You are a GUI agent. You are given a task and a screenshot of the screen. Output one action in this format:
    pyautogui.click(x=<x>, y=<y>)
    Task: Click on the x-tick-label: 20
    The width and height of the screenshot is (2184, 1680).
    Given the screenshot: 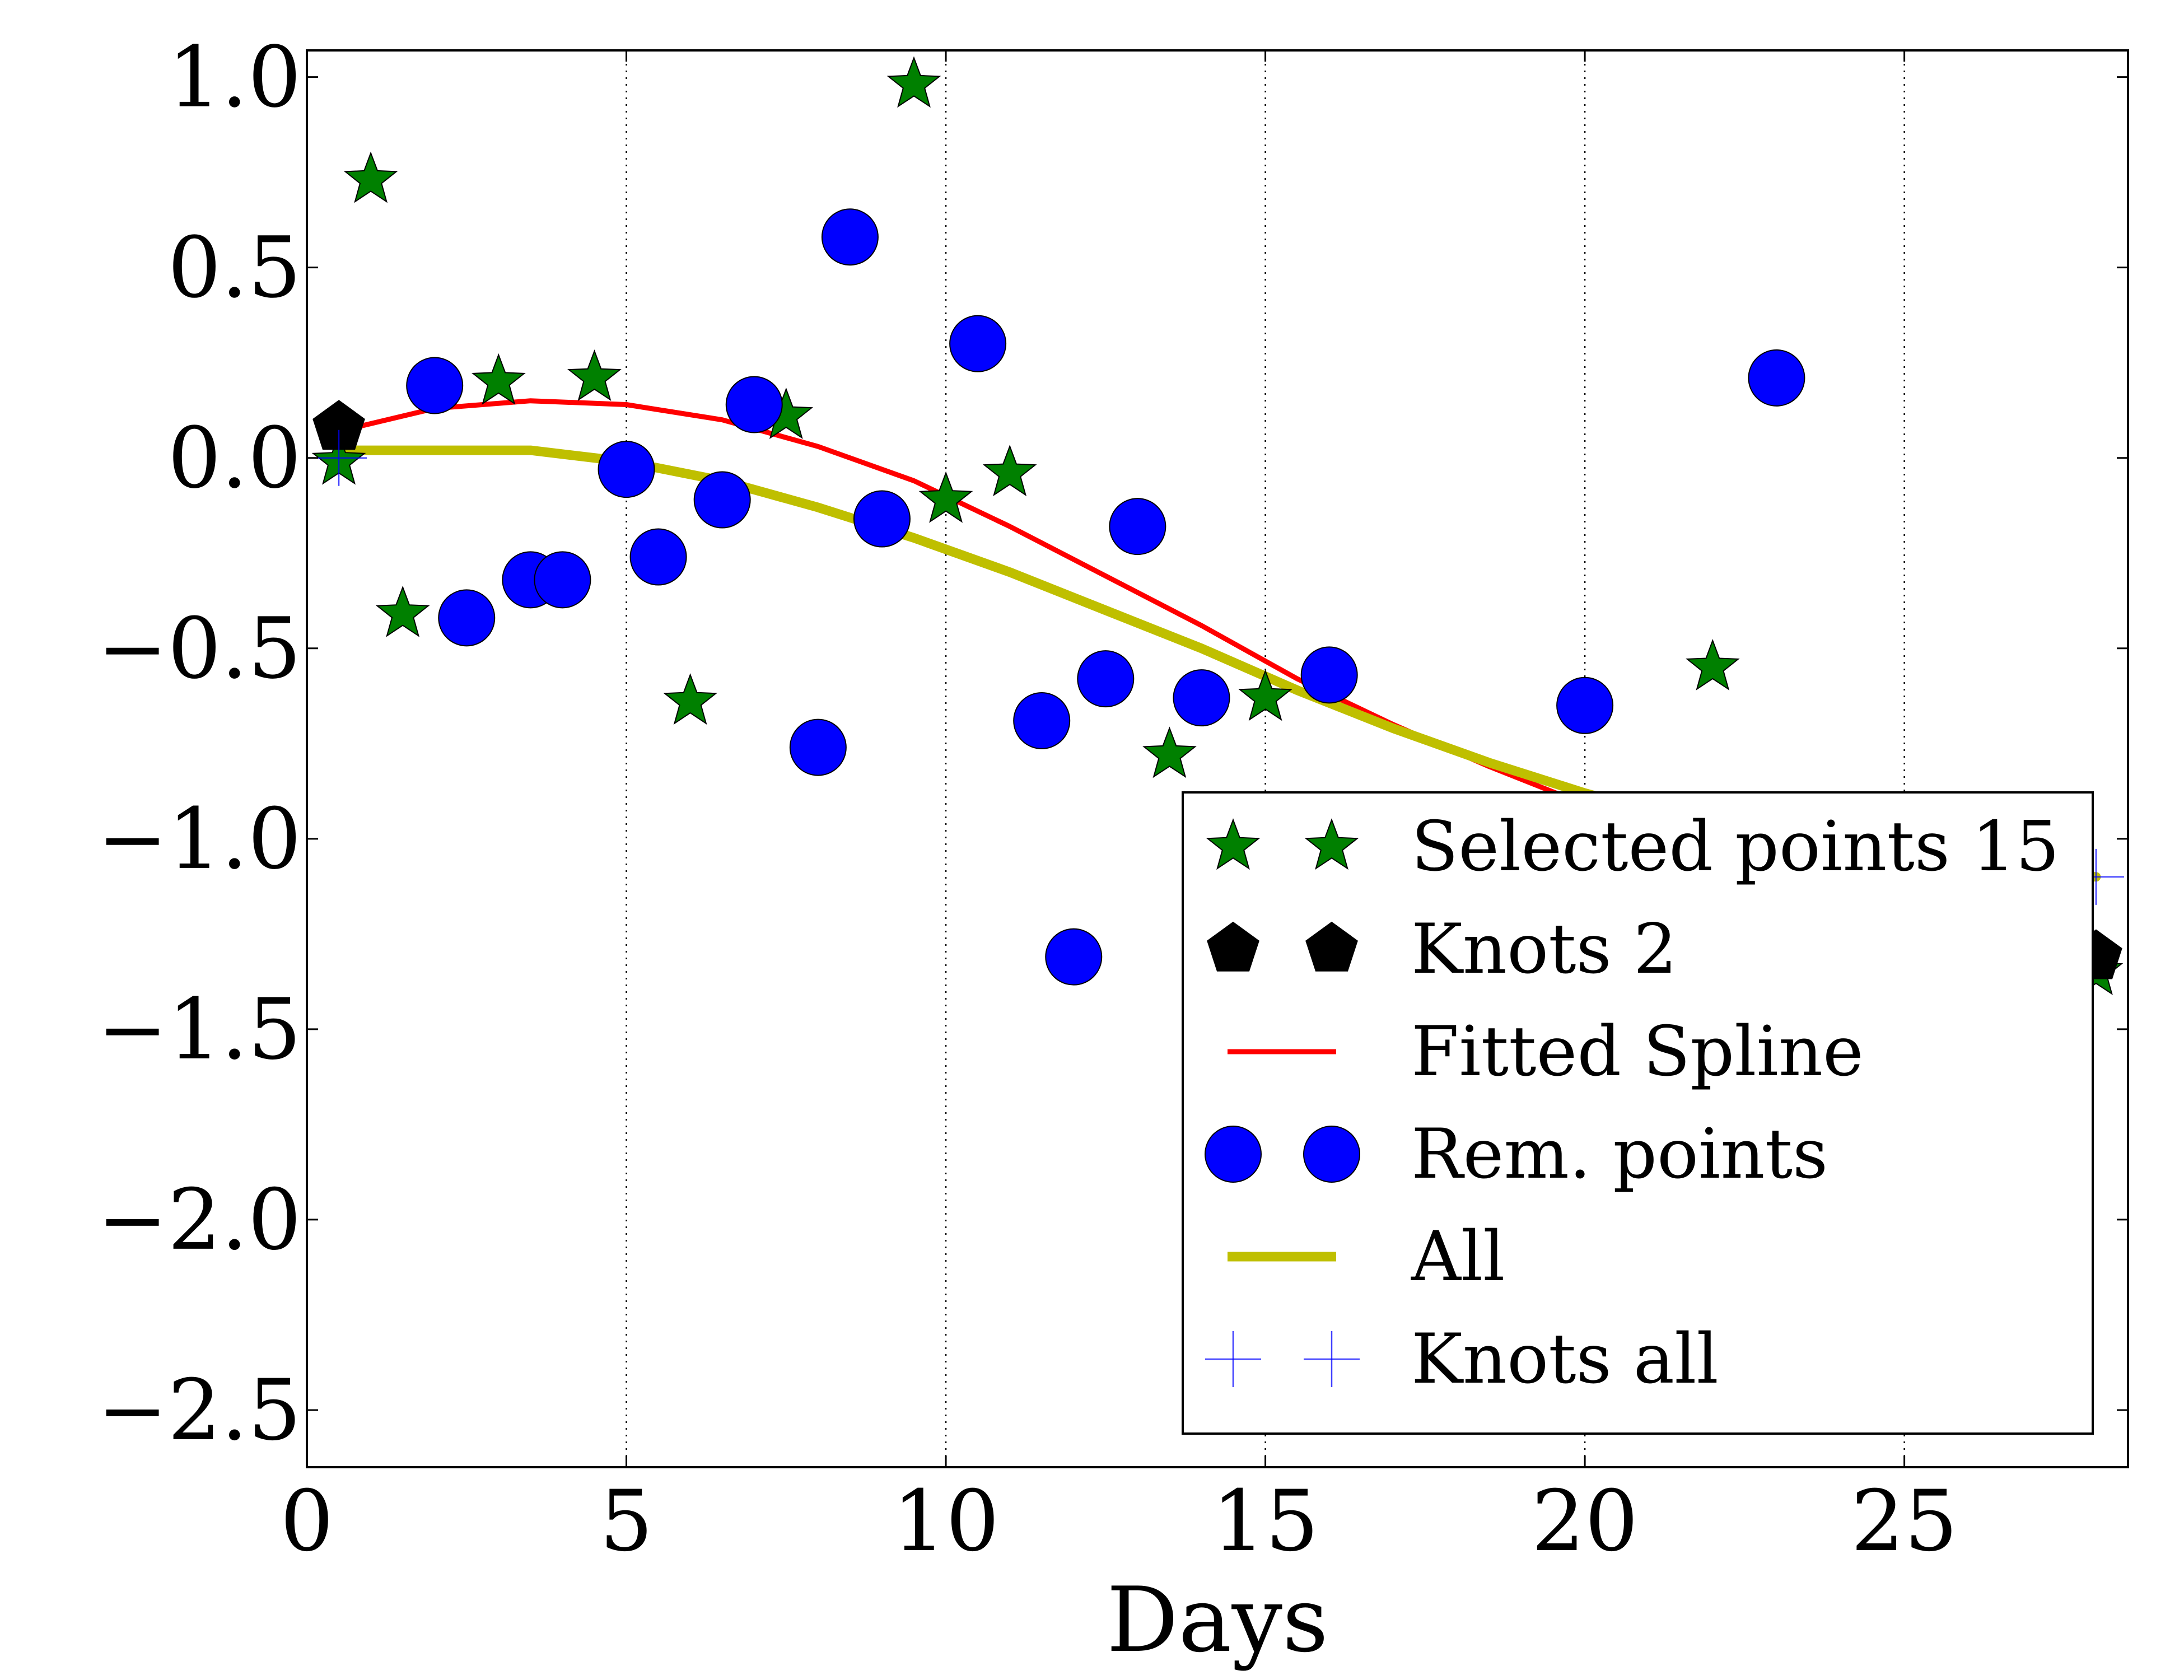 What is the action you would take?
    pyautogui.click(x=1586, y=1522)
    